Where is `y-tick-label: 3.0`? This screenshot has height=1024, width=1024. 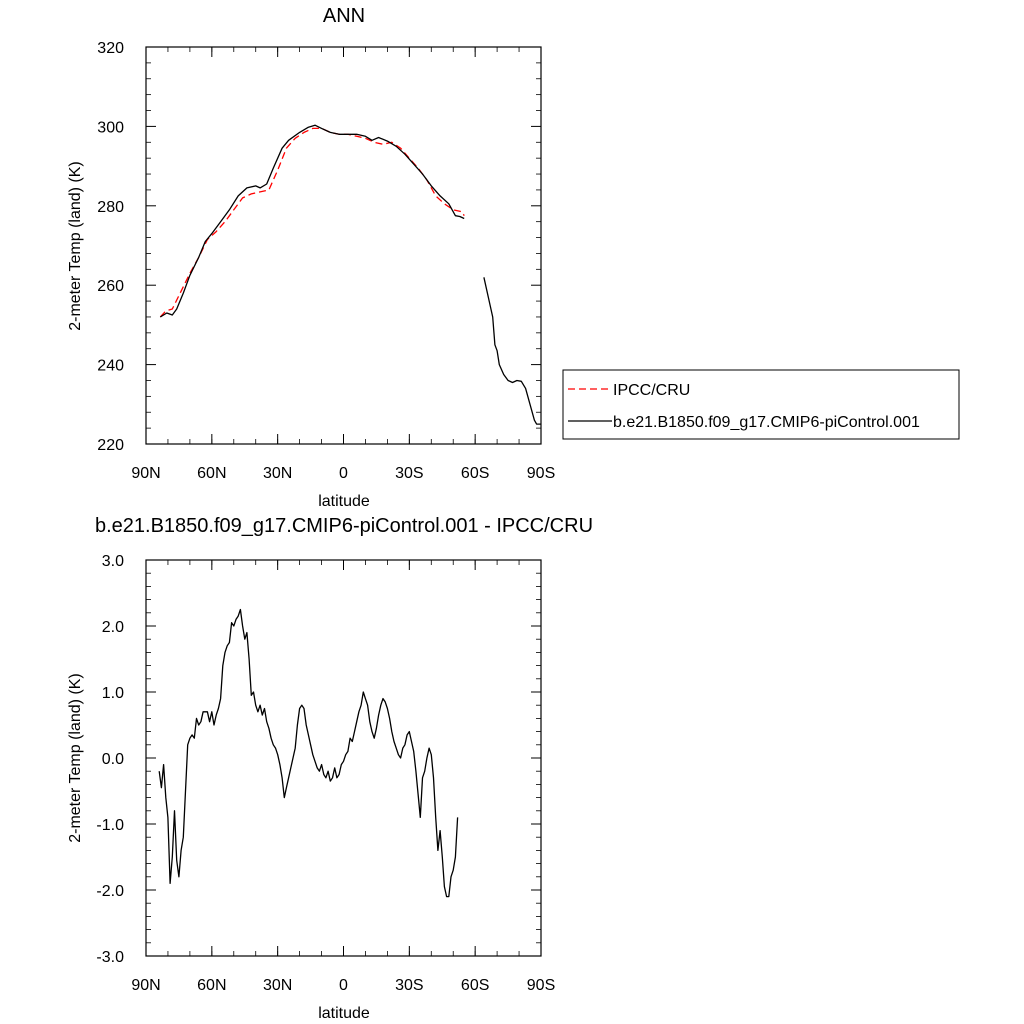 y-tick-label: 3.0 is located at coordinates (113, 561).